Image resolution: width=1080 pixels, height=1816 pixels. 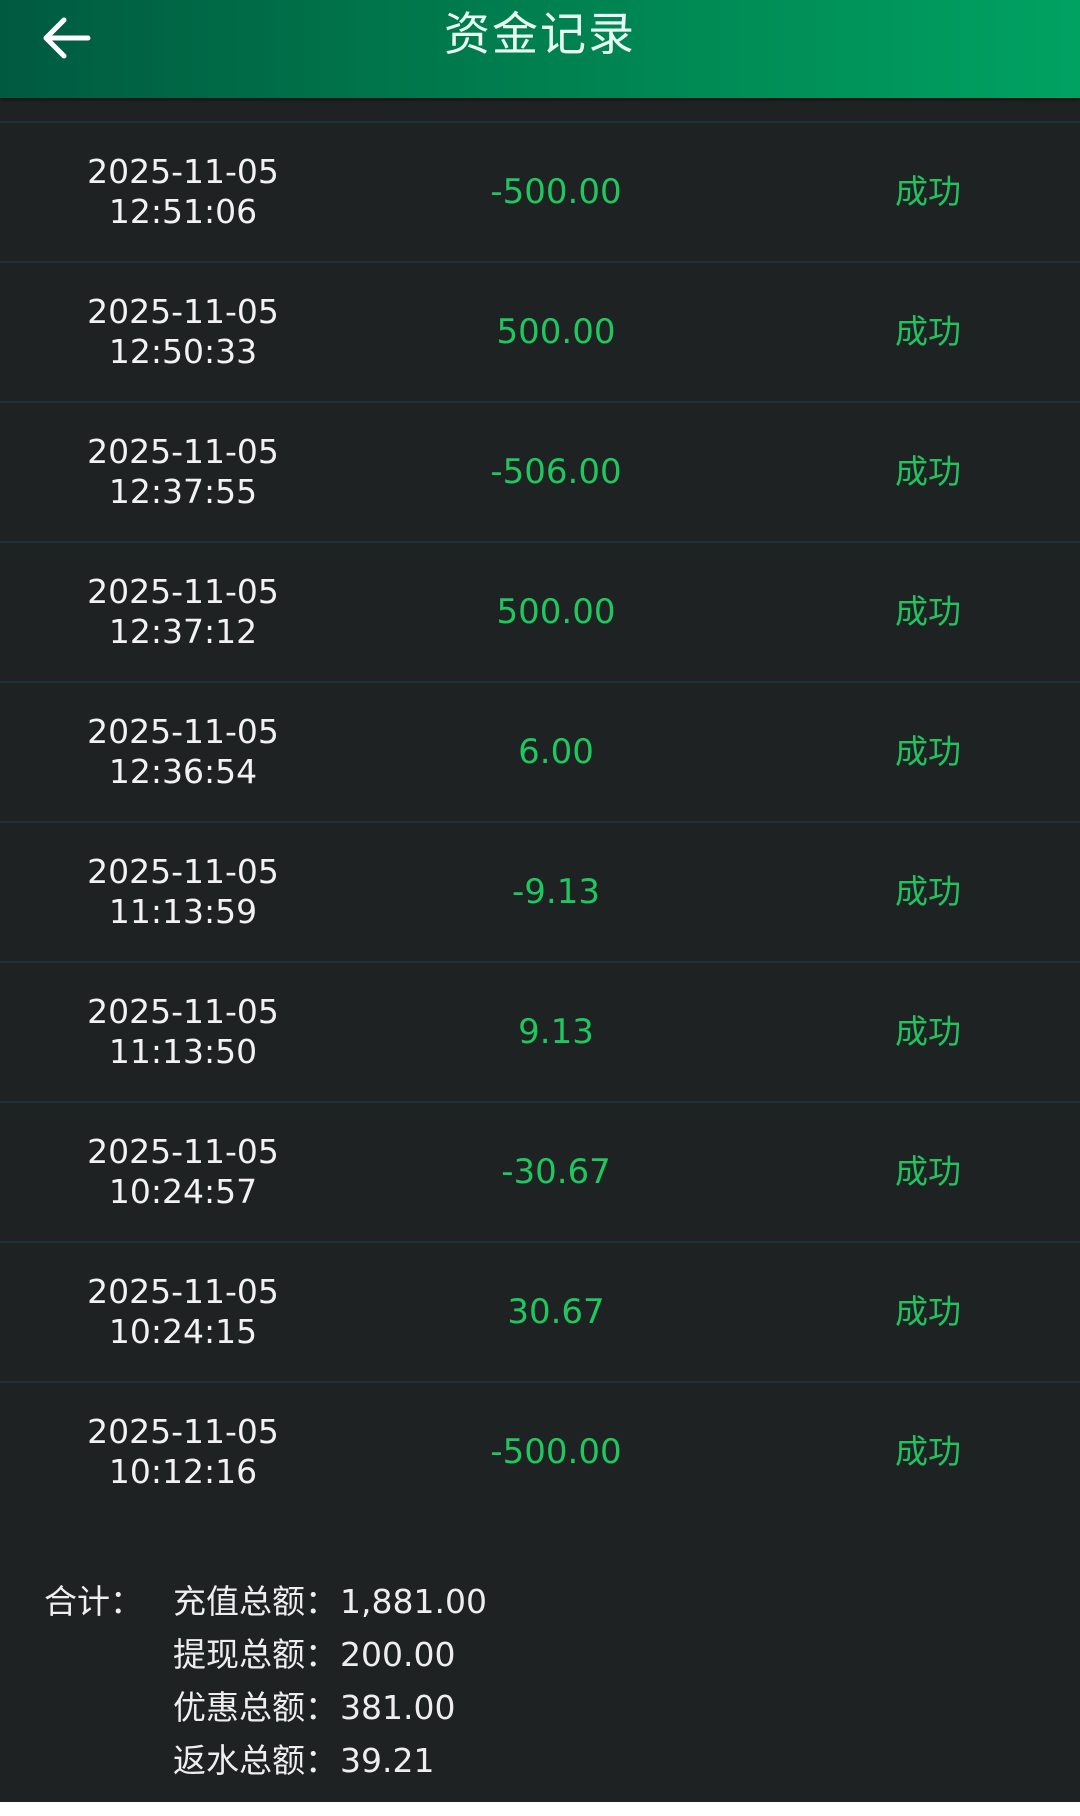 I want to click on table-row: 2025-11-05 11:13:50 9.13 成功, so click(x=540, y=1031).